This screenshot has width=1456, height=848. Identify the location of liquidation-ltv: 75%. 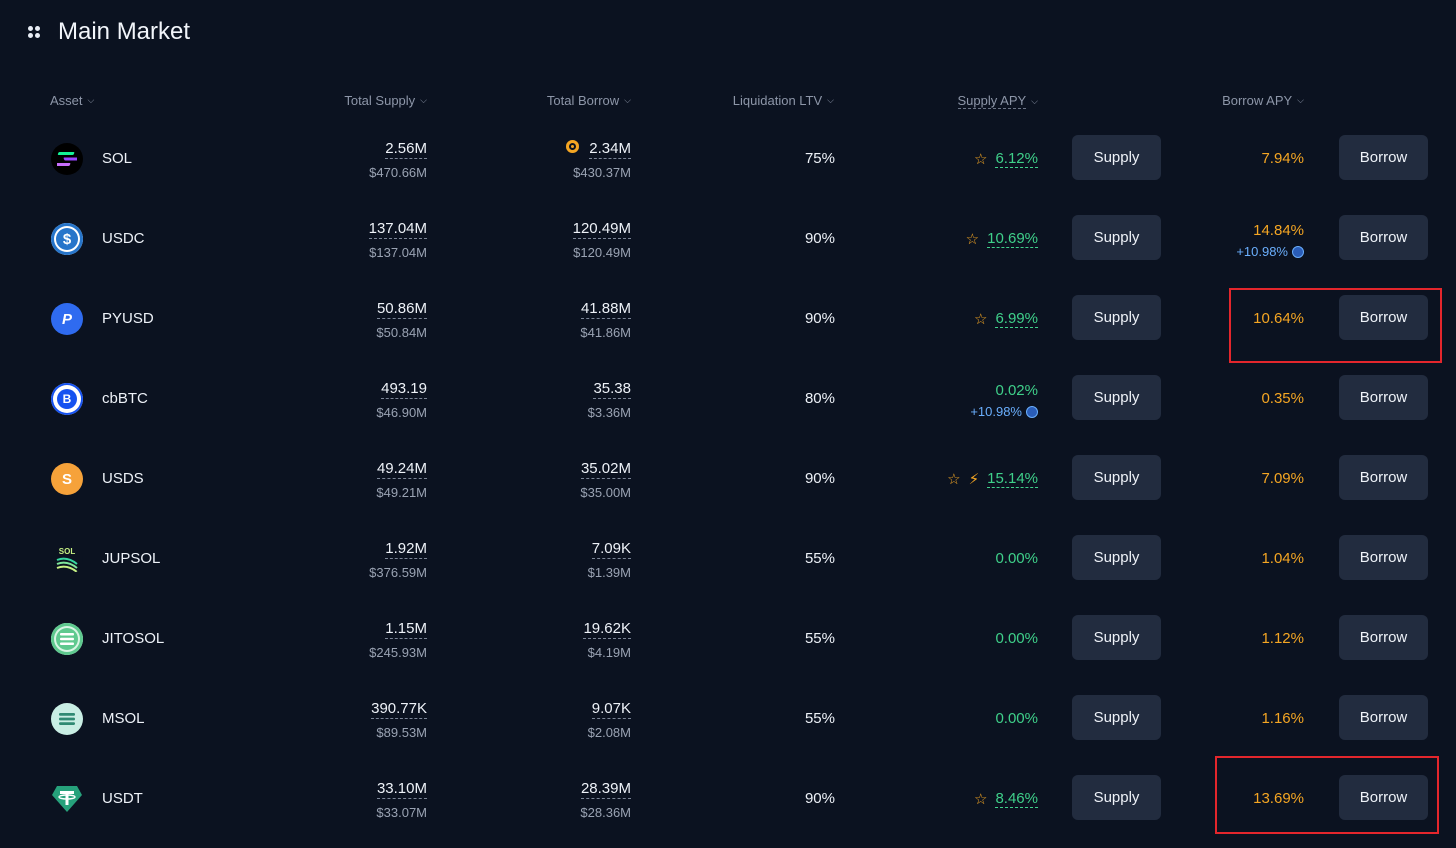
(819, 158).